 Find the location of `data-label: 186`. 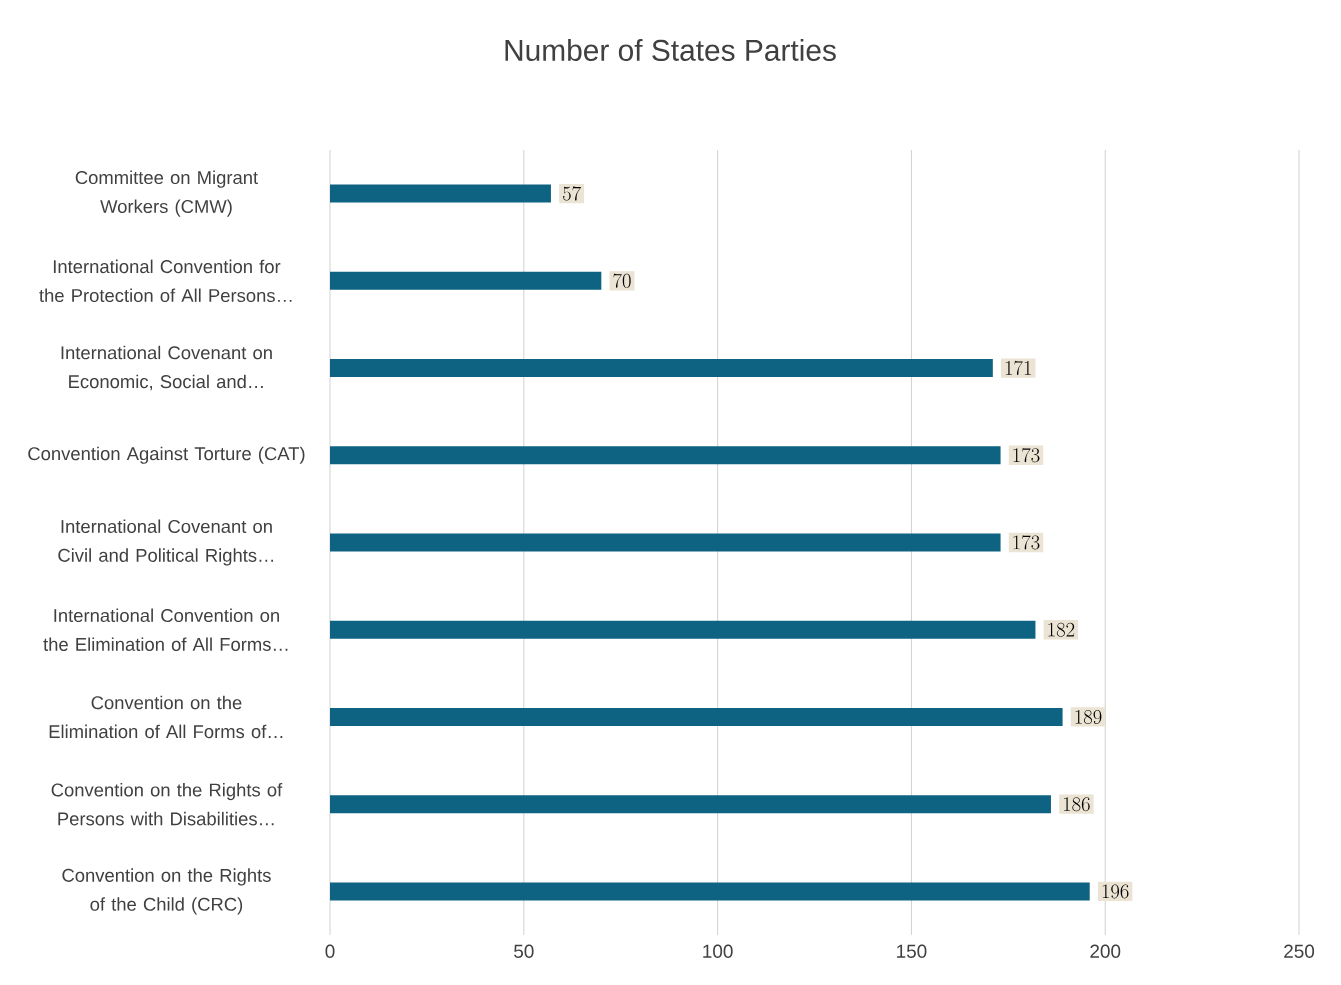

data-label: 186 is located at coordinates (1076, 804).